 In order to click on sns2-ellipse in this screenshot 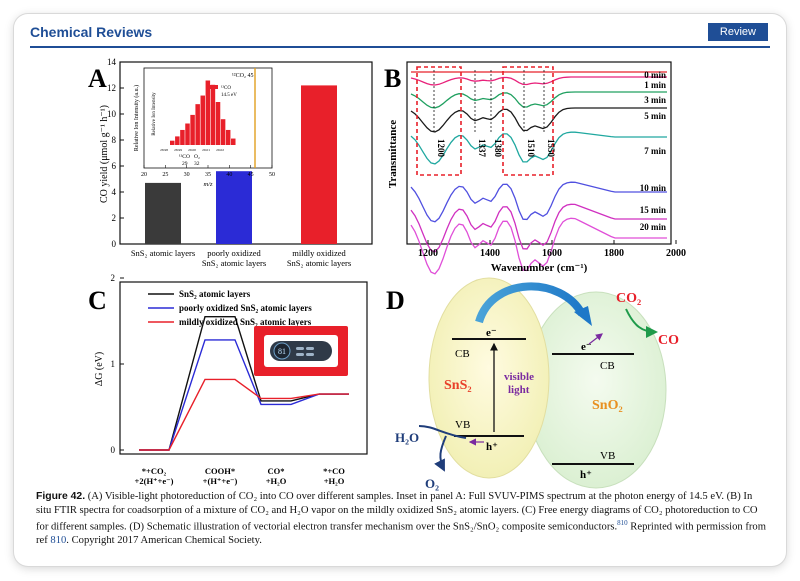, I will do `click(489, 378)`.